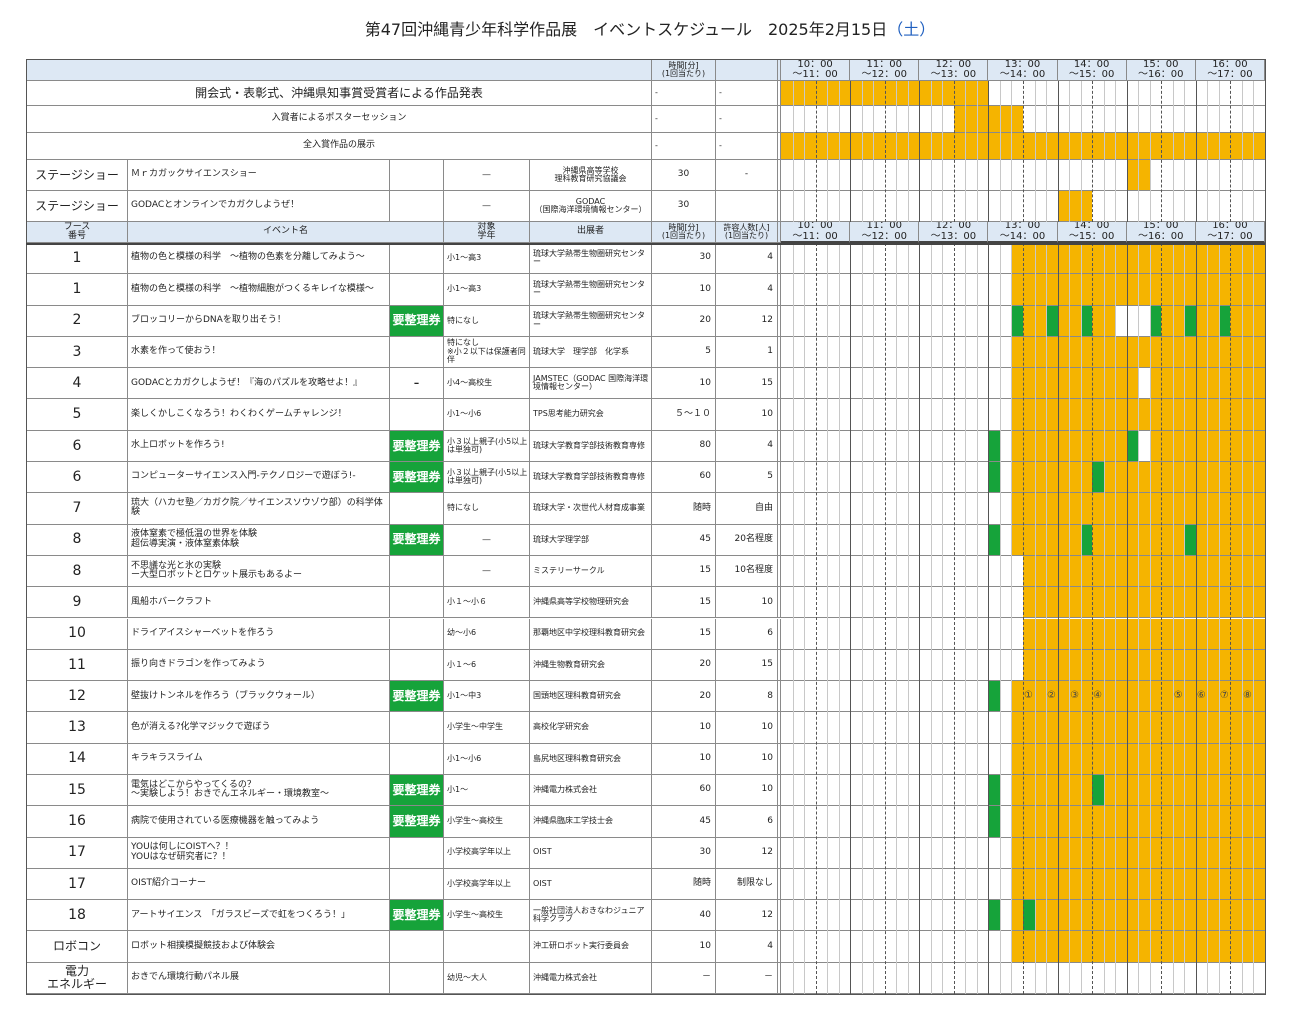 The image size is (1300, 1017). What do you see at coordinates (911, 29) in the screenshot?
I see `title-weekday: （土）` at bounding box center [911, 29].